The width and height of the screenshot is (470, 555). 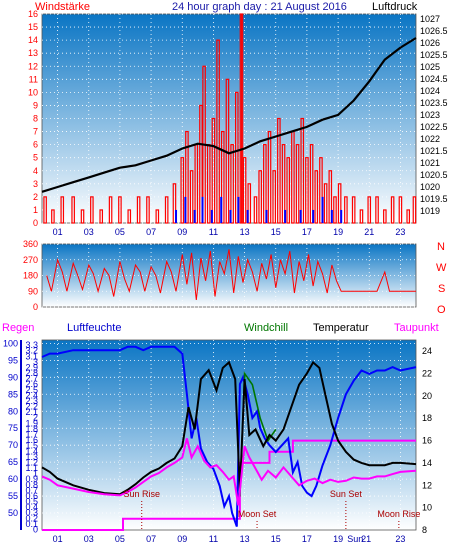 I want to click on rain-tick-label: 3.1, so click(x=31, y=356).